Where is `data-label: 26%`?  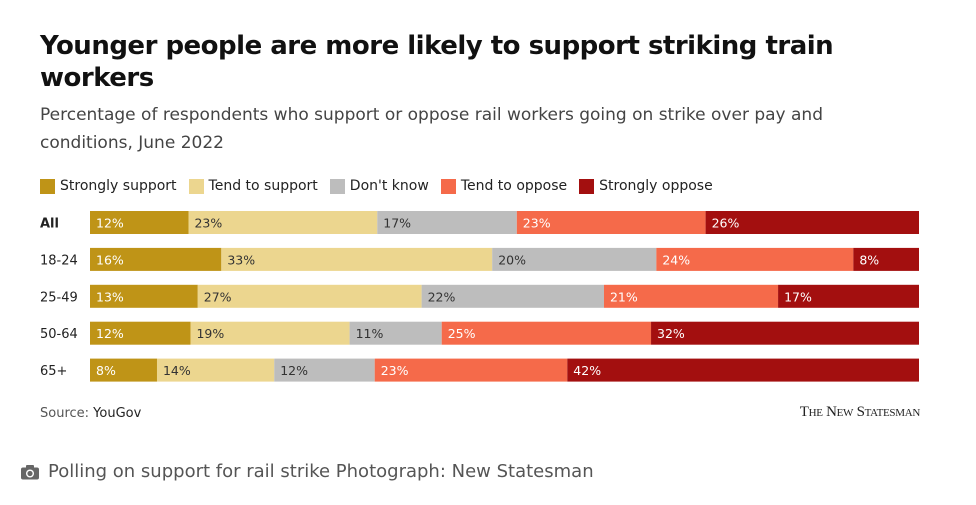
data-label: 26% is located at coordinates (726, 223).